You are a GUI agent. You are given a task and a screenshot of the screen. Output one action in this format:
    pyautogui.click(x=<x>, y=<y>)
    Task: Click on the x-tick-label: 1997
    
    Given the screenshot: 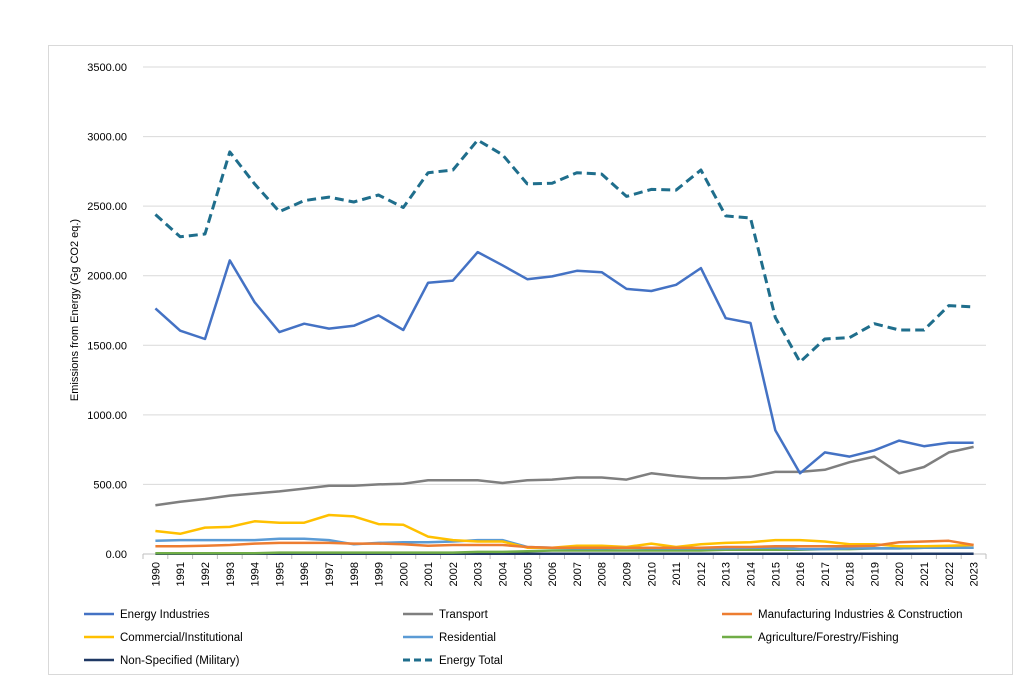 What is the action you would take?
    pyautogui.click(x=330, y=574)
    